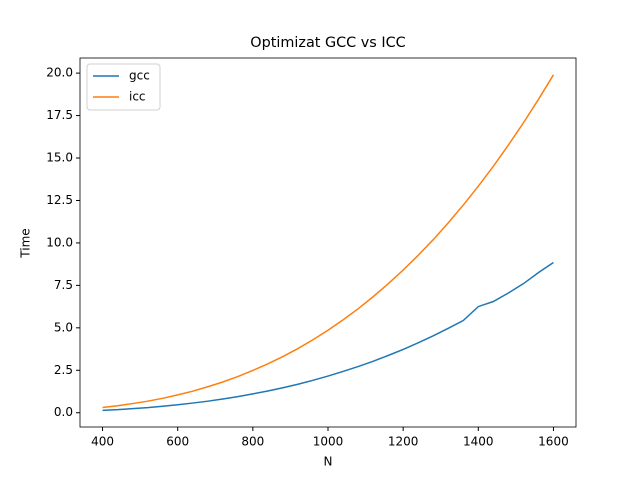  Describe the element at coordinates (139, 76) in the screenshot. I see `legend-label: gcc` at that location.